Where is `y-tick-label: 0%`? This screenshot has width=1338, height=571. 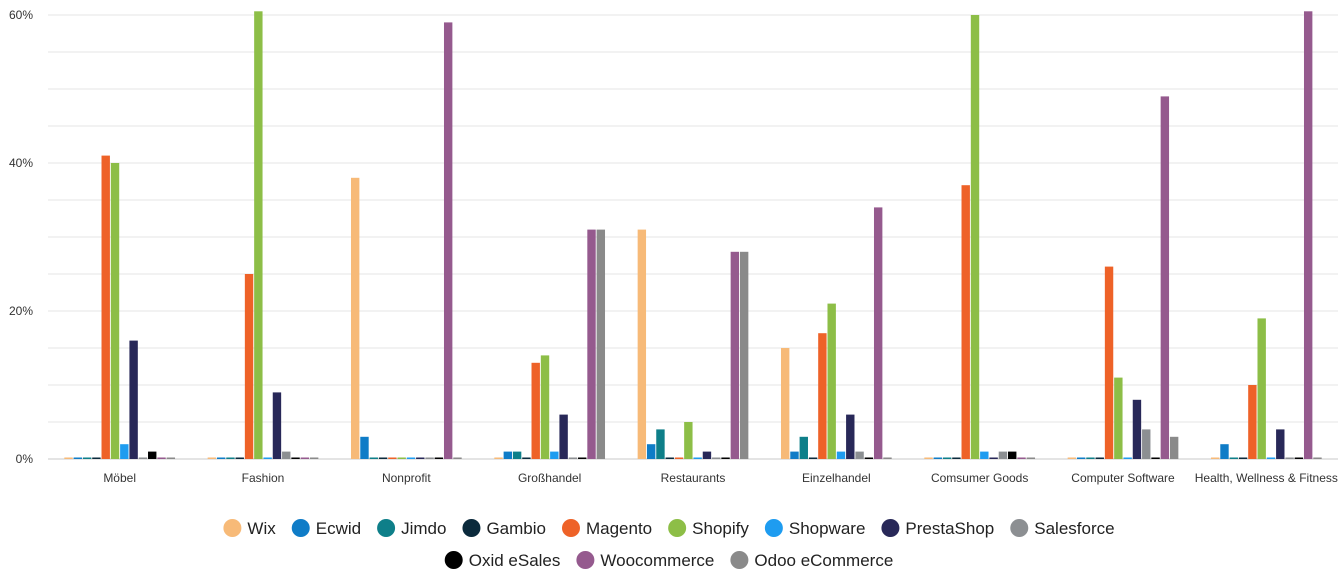
y-tick-label: 0% is located at coordinates (25, 459).